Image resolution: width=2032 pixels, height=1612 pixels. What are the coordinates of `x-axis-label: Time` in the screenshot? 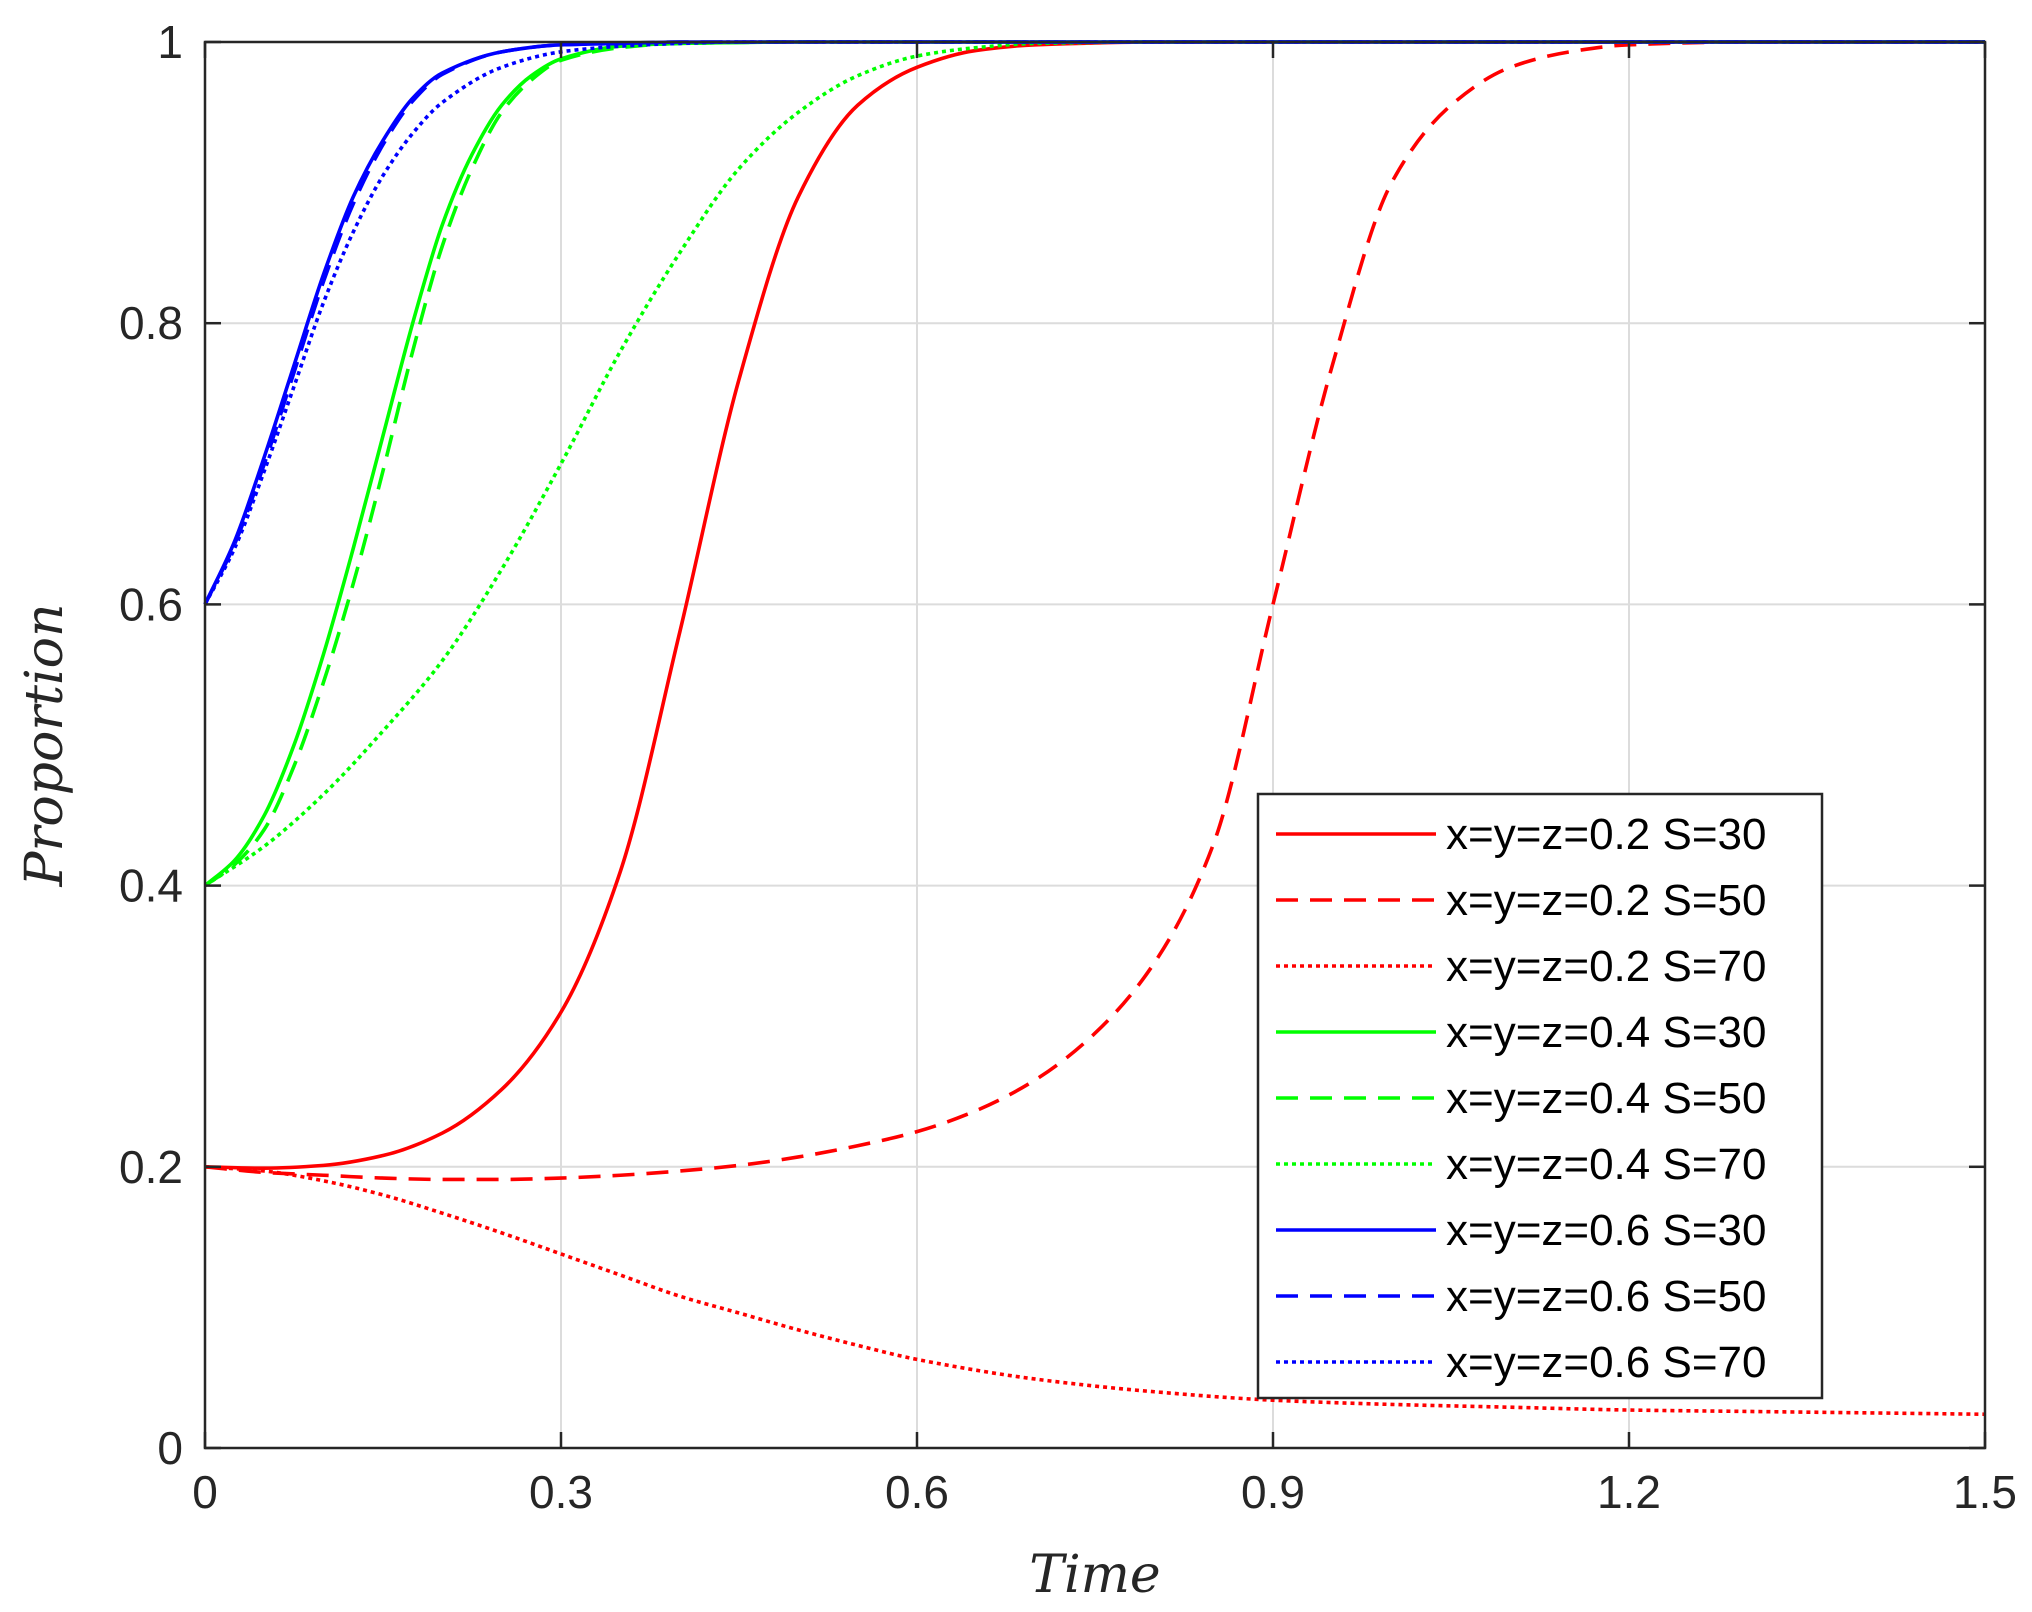 It's located at (1094, 1575).